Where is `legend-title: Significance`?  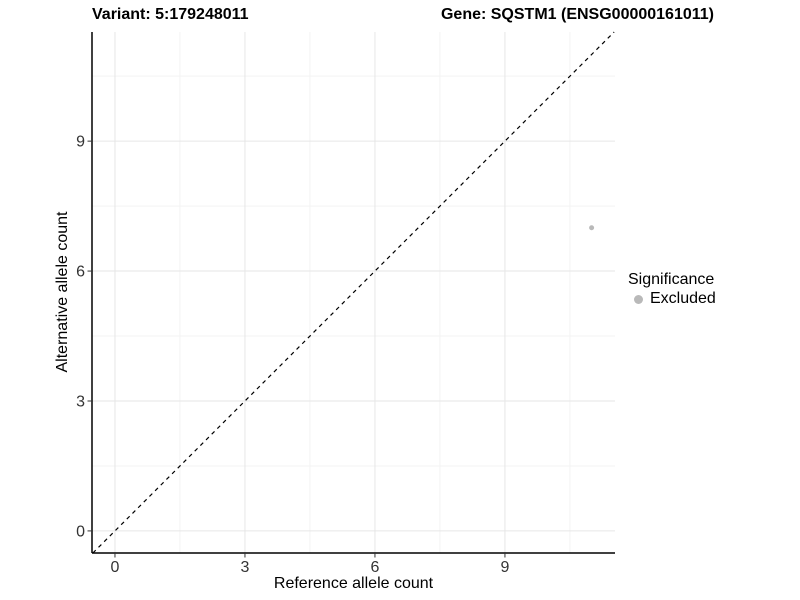 legend-title: Significance is located at coordinates (671, 279).